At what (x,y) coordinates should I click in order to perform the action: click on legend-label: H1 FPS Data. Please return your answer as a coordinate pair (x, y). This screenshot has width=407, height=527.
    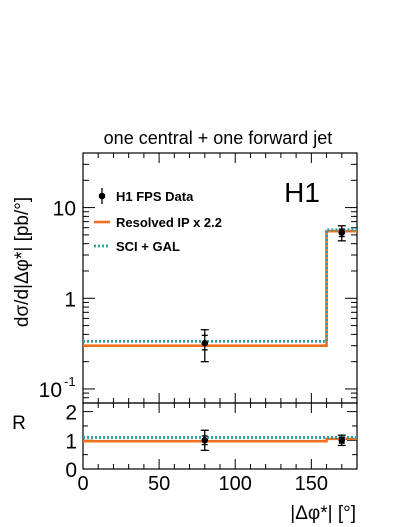
    Looking at the image, I should click on (155, 196).